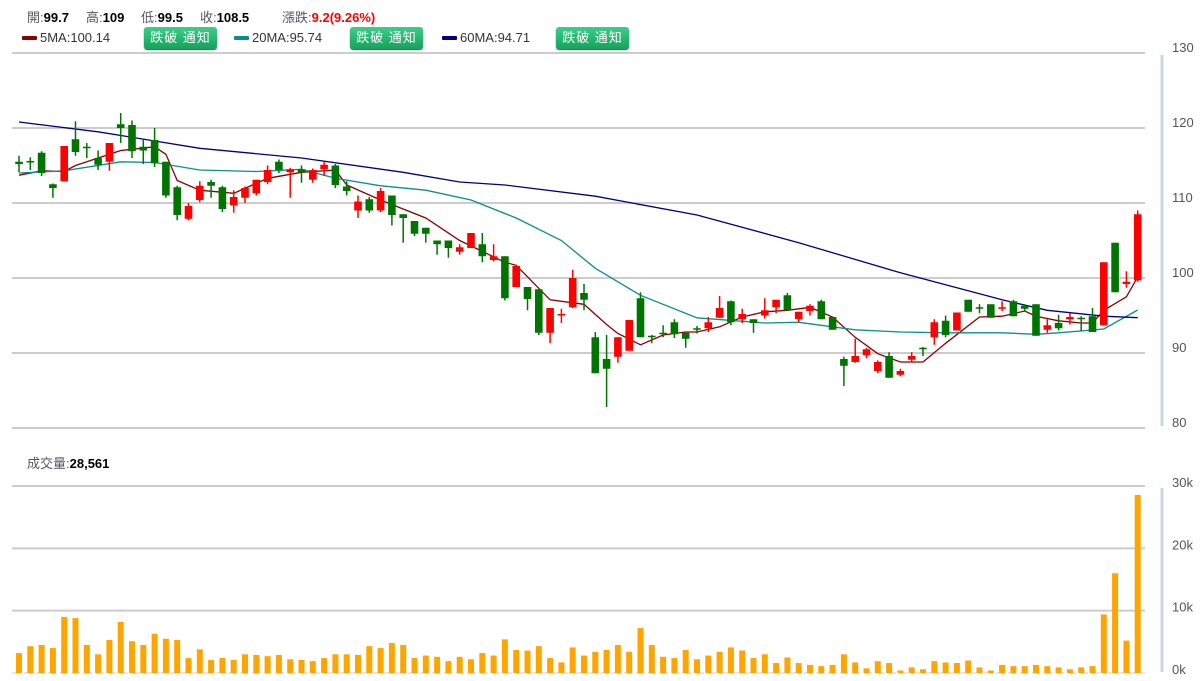 The image size is (1204, 681). Describe the element at coordinates (56, 17) in the screenshot. I see `open-value: 99.7` at that location.